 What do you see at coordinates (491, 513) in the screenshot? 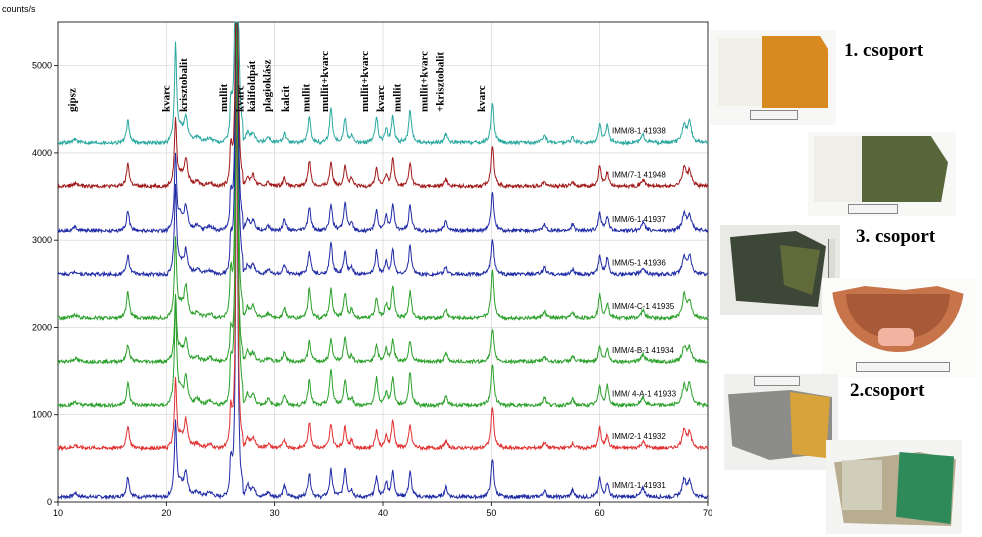
I see `x-tick-label: 50` at bounding box center [491, 513].